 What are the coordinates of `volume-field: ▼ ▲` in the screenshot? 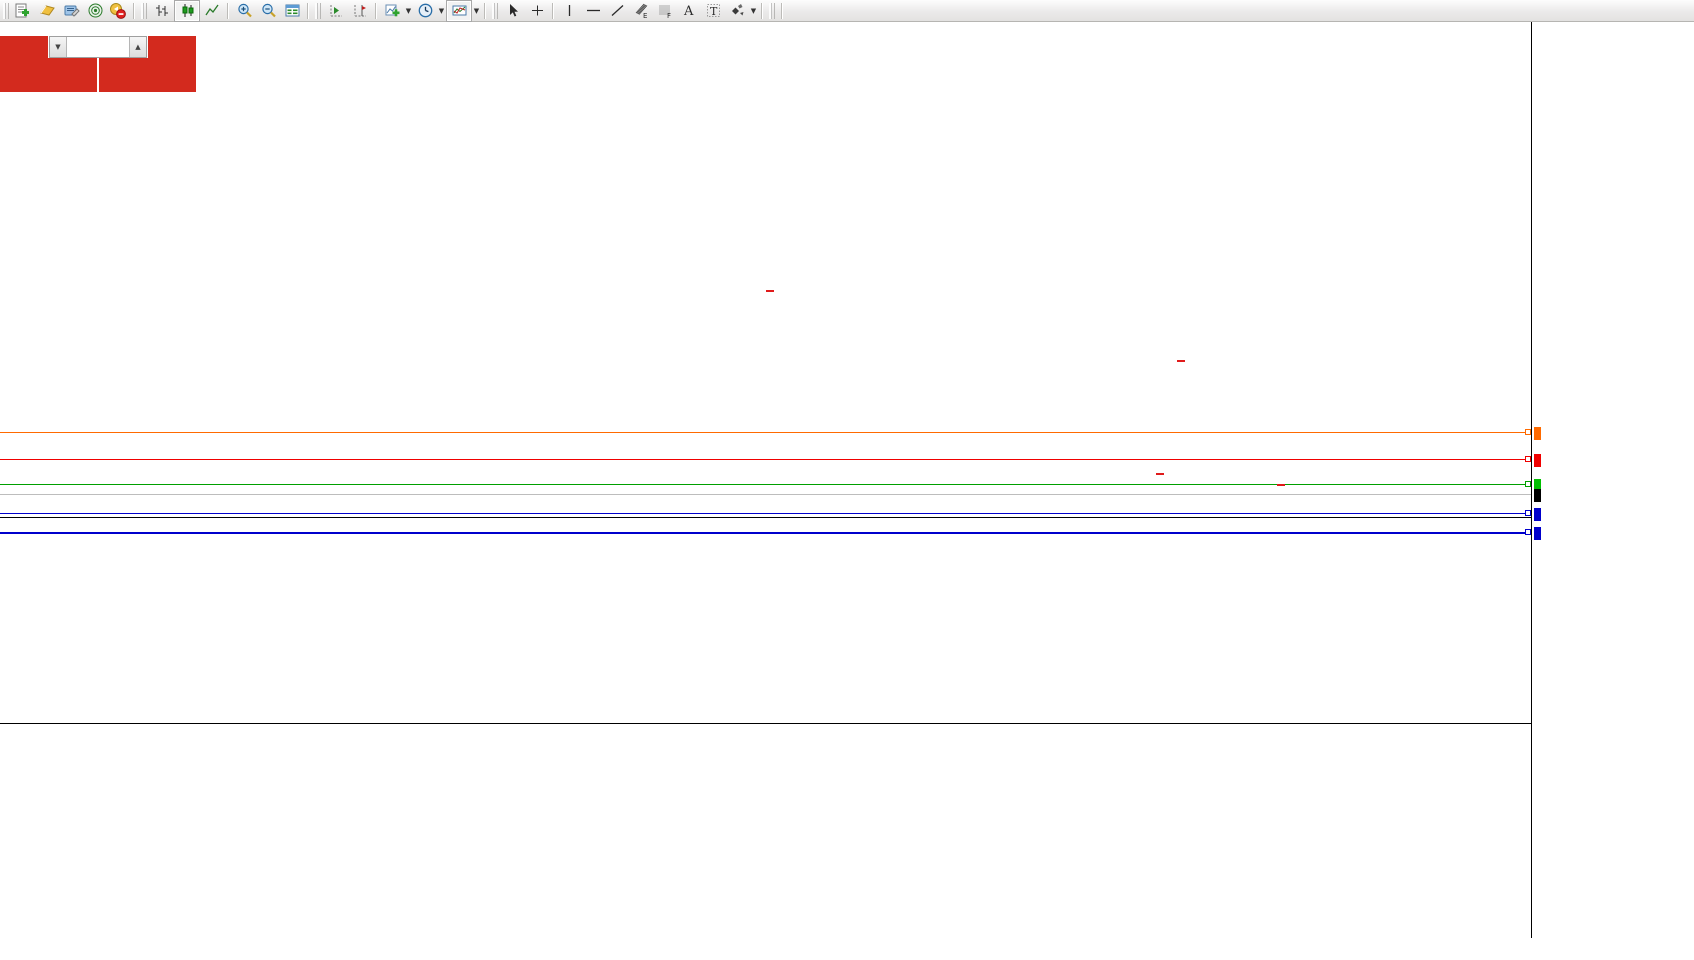 It's located at (98, 47).